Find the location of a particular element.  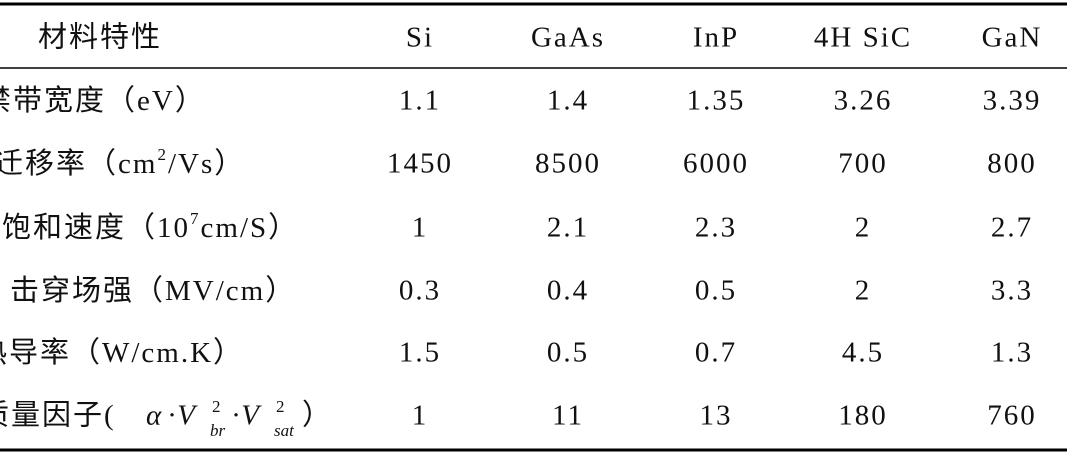

cell: 8500 is located at coordinates (568, 164).